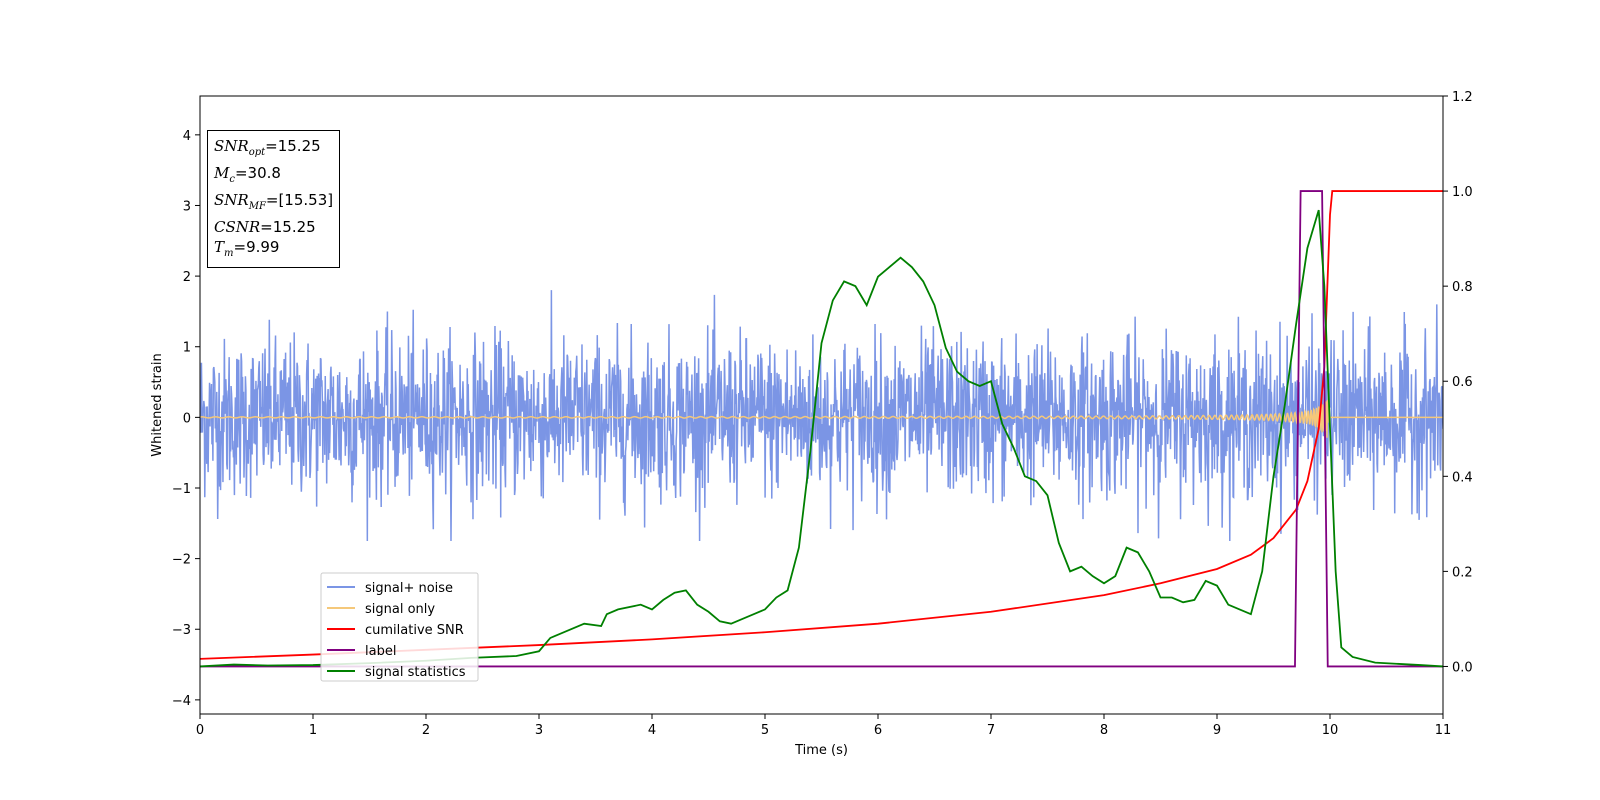 The height and width of the screenshot is (800, 1600). What do you see at coordinates (426, 730) in the screenshot?
I see `x-tick-label: 2` at bounding box center [426, 730].